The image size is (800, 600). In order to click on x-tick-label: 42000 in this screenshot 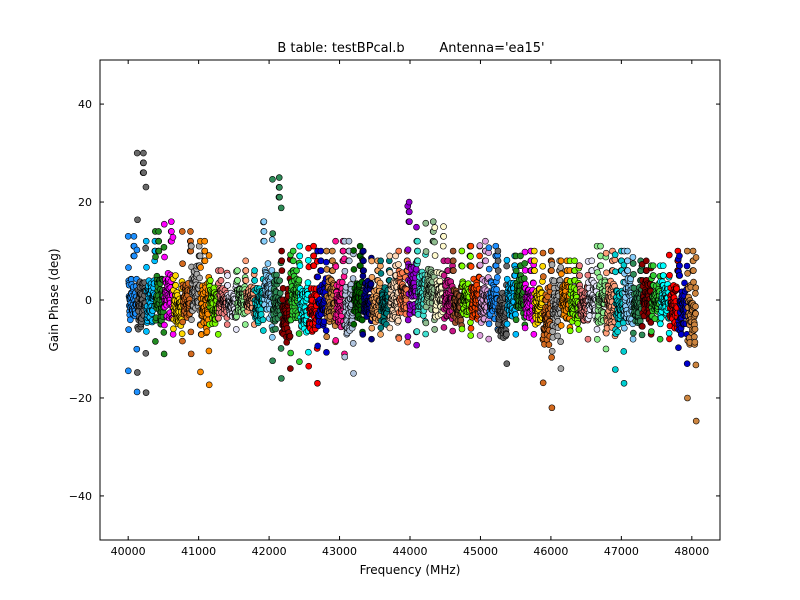, I will do `click(269, 551)`.